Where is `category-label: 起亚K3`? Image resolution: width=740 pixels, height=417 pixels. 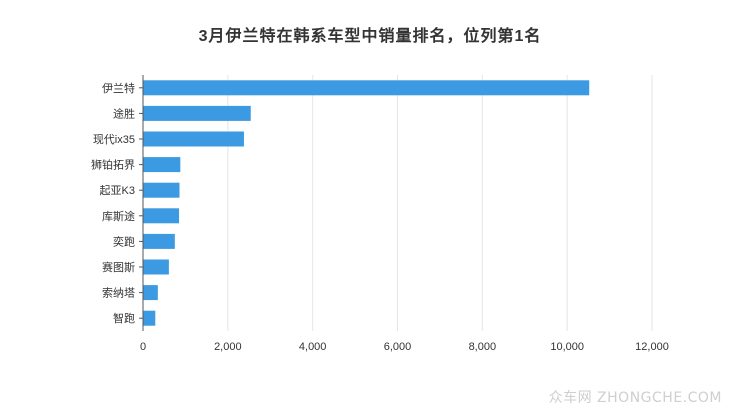 category-label: 起亚K3 is located at coordinates (117, 190).